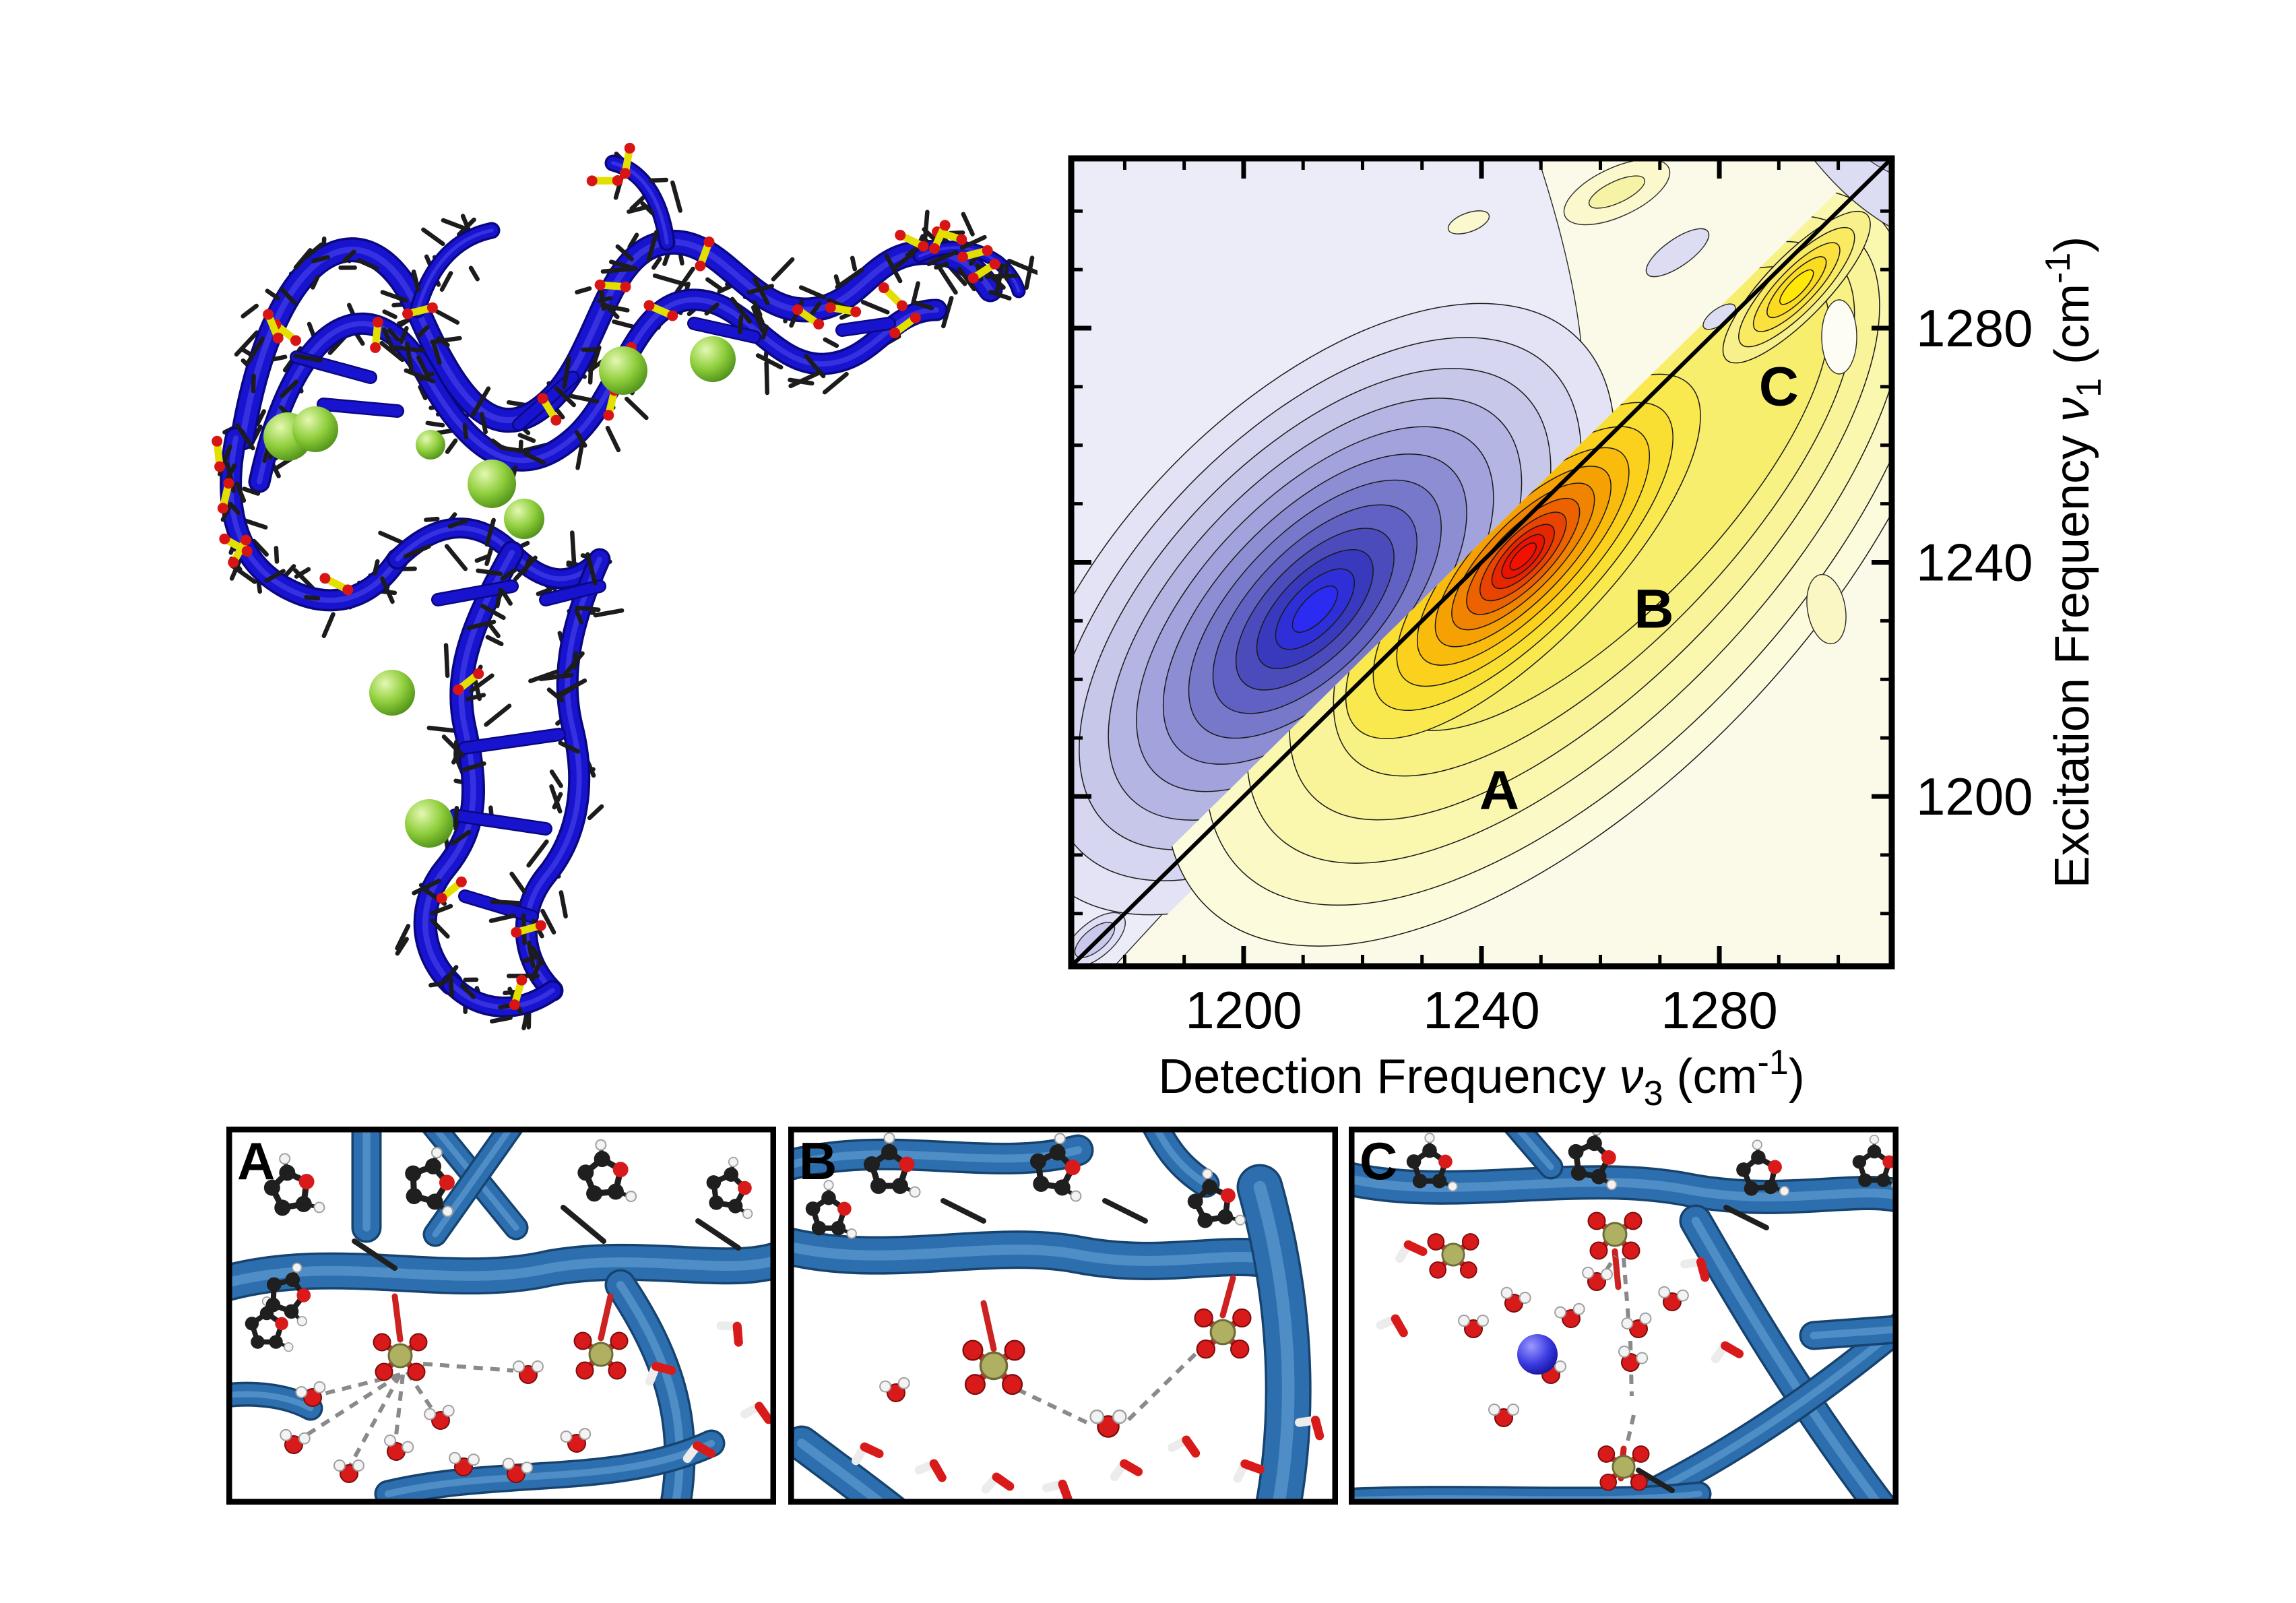  I want to click on y-tick-labels: 1200 1240 1280, so click(1974, 562).